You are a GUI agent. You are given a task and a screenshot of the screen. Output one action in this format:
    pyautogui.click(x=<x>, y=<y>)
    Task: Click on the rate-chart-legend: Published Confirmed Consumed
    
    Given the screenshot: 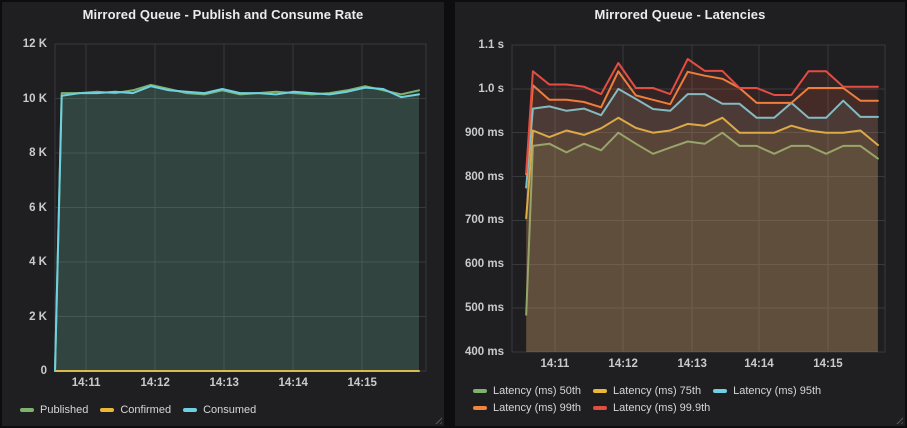 What is the action you would take?
    pyautogui.click(x=231, y=409)
    